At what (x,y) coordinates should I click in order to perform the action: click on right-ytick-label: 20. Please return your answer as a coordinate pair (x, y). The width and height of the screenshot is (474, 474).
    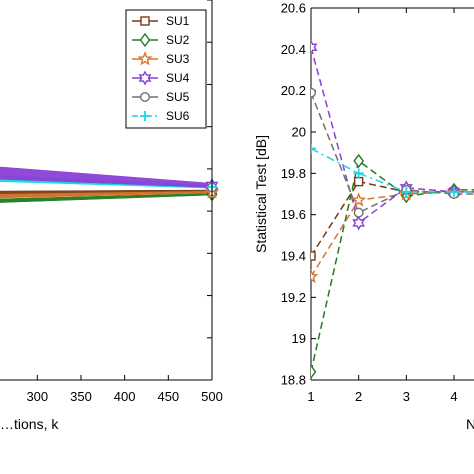
    Looking at the image, I should click on (299, 132).